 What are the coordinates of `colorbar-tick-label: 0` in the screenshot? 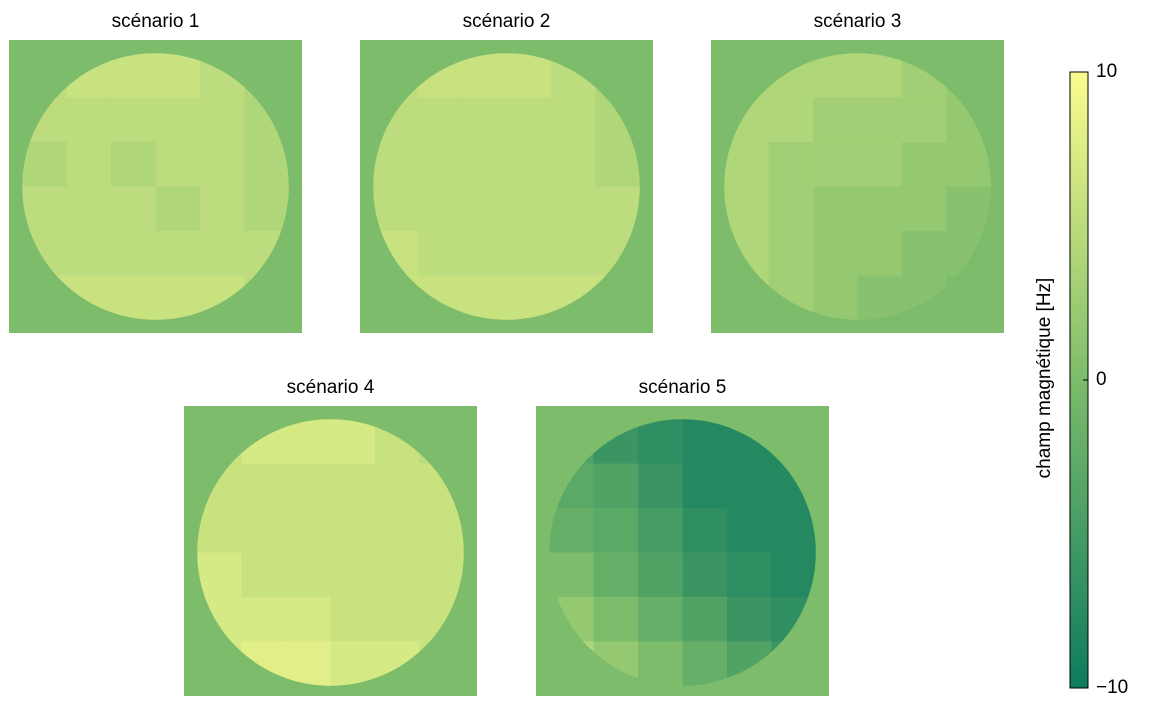 It's located at (1101, 379).